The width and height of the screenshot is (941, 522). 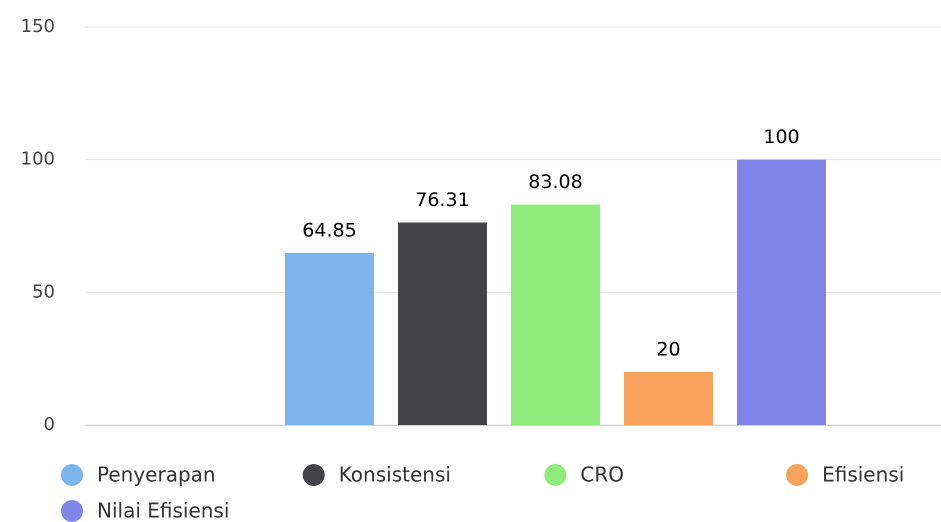 What do you see at coordinates (781, 137) in the screenshot?
I see `data-label: 100` at bounding box center [781, 137].